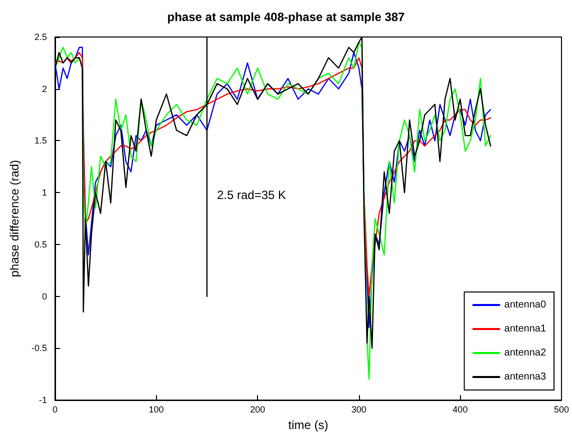 The width and height of the screenshot is (572, 436). I want to click on x-tick-label: 500, so click(562, 409).